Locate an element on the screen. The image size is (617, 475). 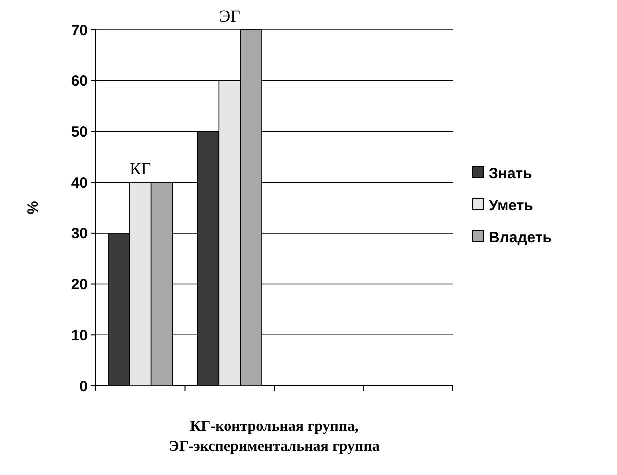
y-tick-label: 10 is located at coordinates (79, 335).